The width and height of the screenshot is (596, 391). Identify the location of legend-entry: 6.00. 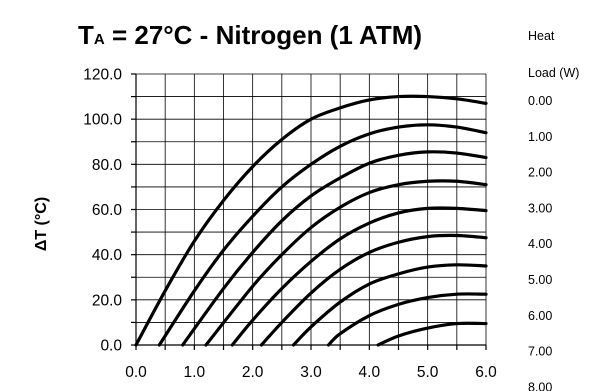
(540, 316).